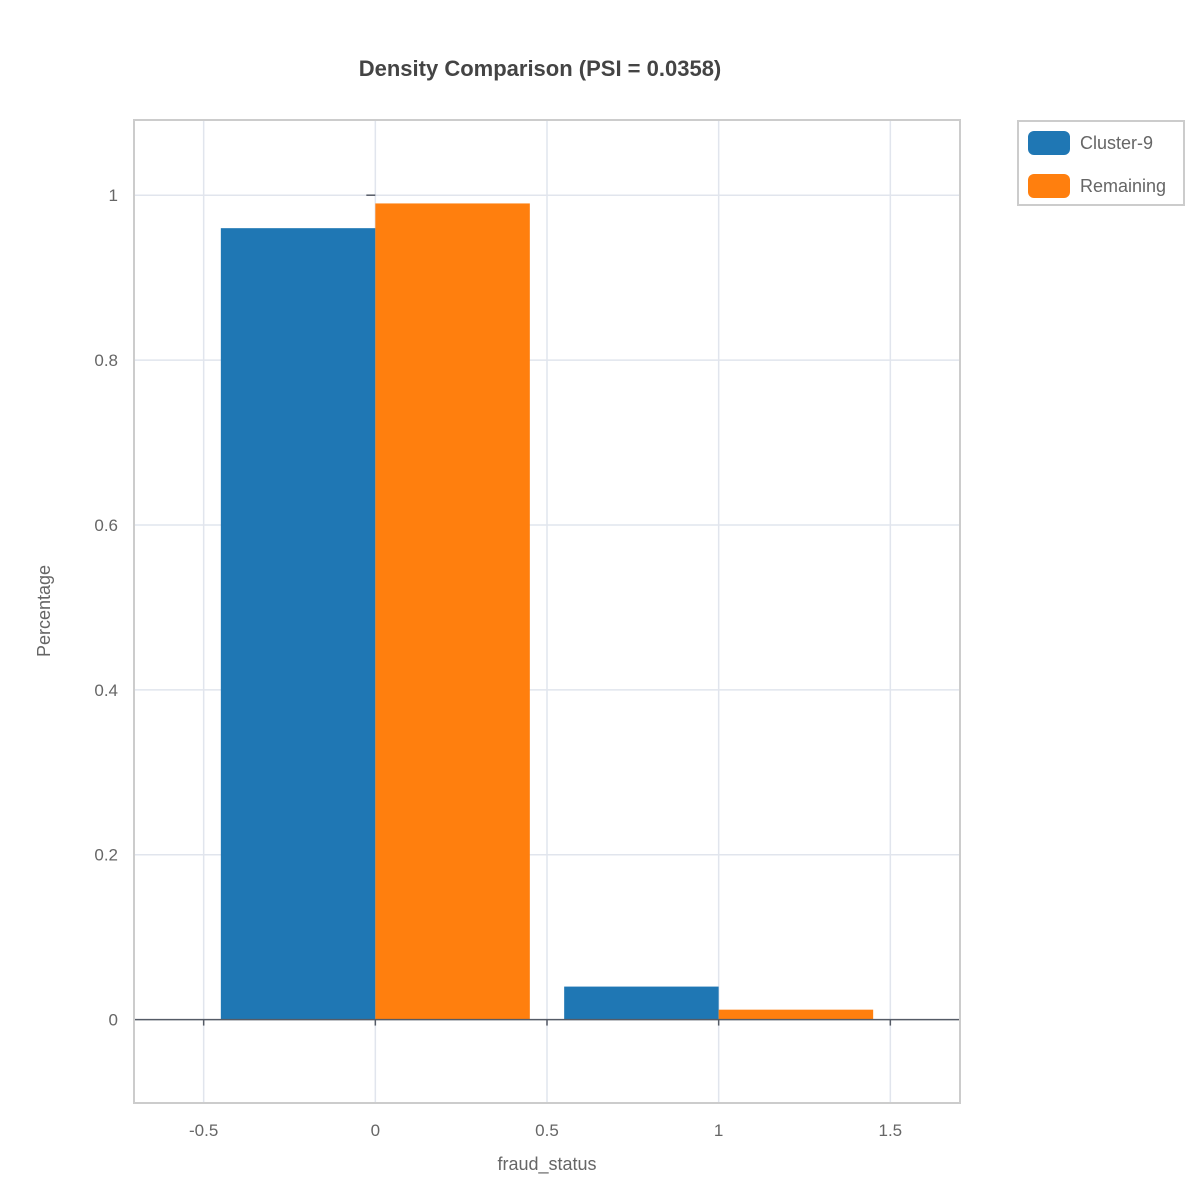 The image size is (1200, 1200). I want to click on y-tick-label: 0.8, so click(106, 360).